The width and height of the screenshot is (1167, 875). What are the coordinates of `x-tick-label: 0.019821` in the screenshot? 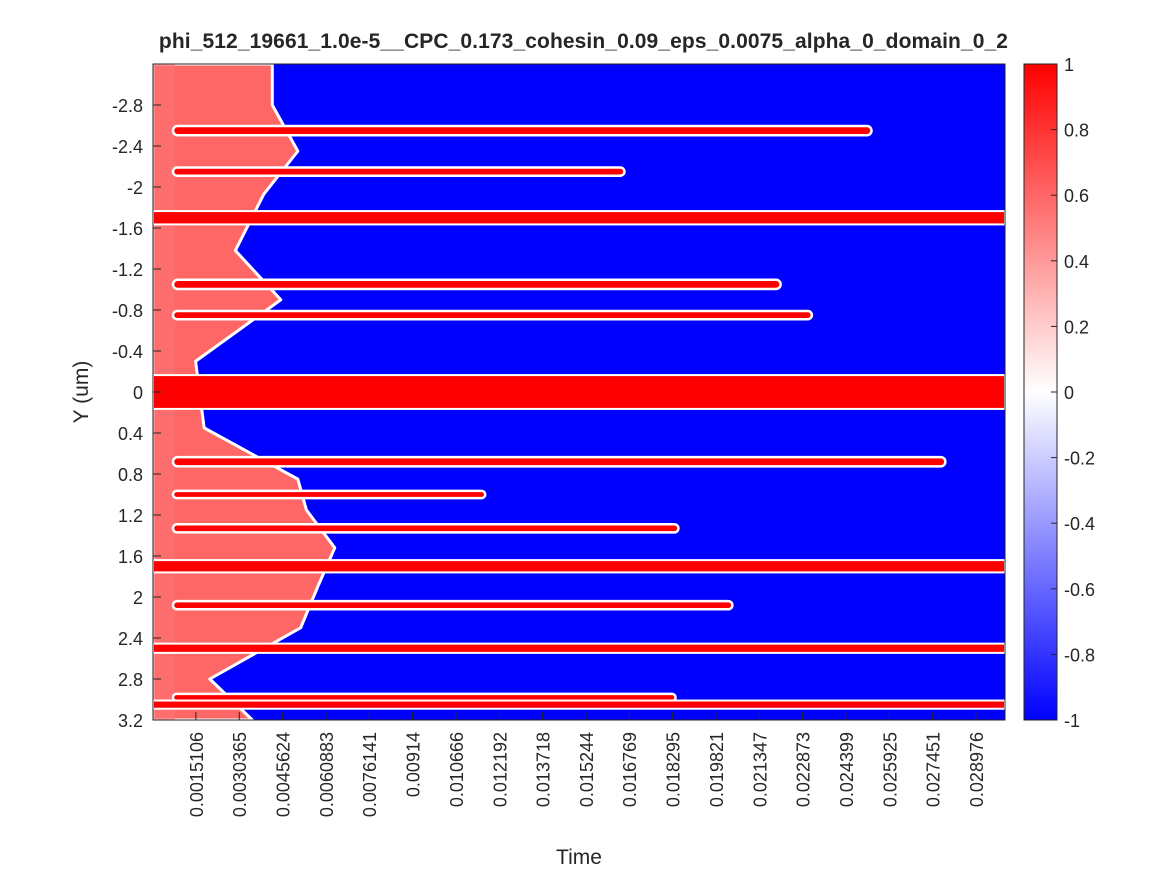 It's located at (717, 769).